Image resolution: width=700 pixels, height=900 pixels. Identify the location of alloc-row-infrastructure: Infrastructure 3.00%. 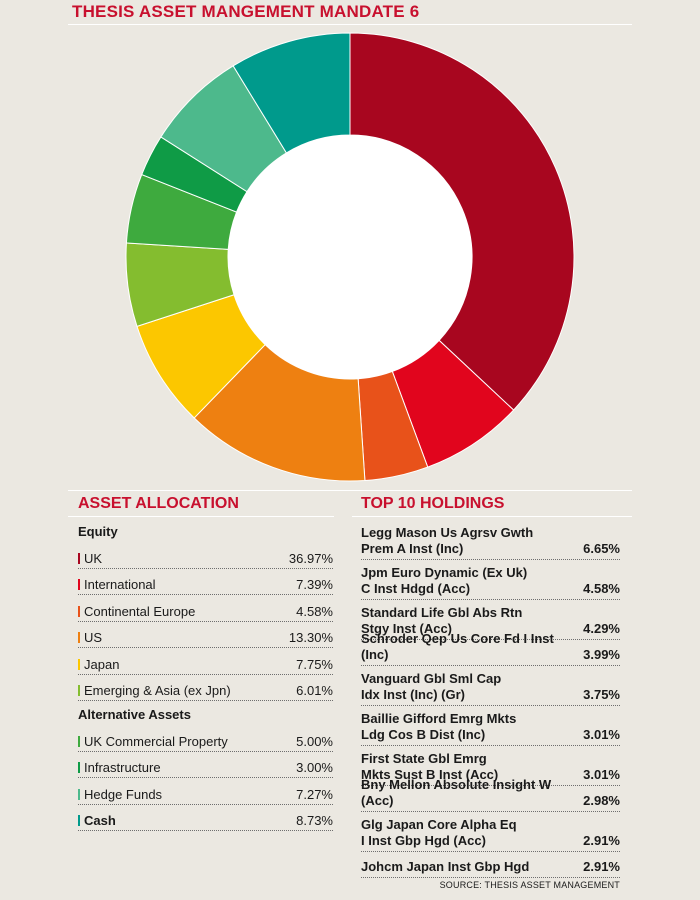
(205, 765).